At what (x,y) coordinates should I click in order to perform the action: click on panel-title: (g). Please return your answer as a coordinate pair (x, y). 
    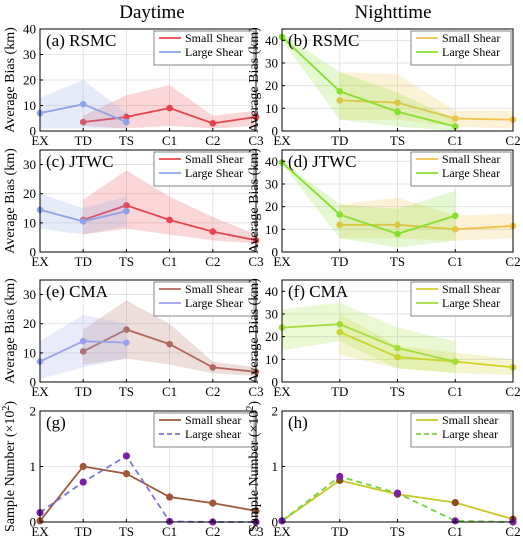
    Looking at the image, I should click on (56, 422).